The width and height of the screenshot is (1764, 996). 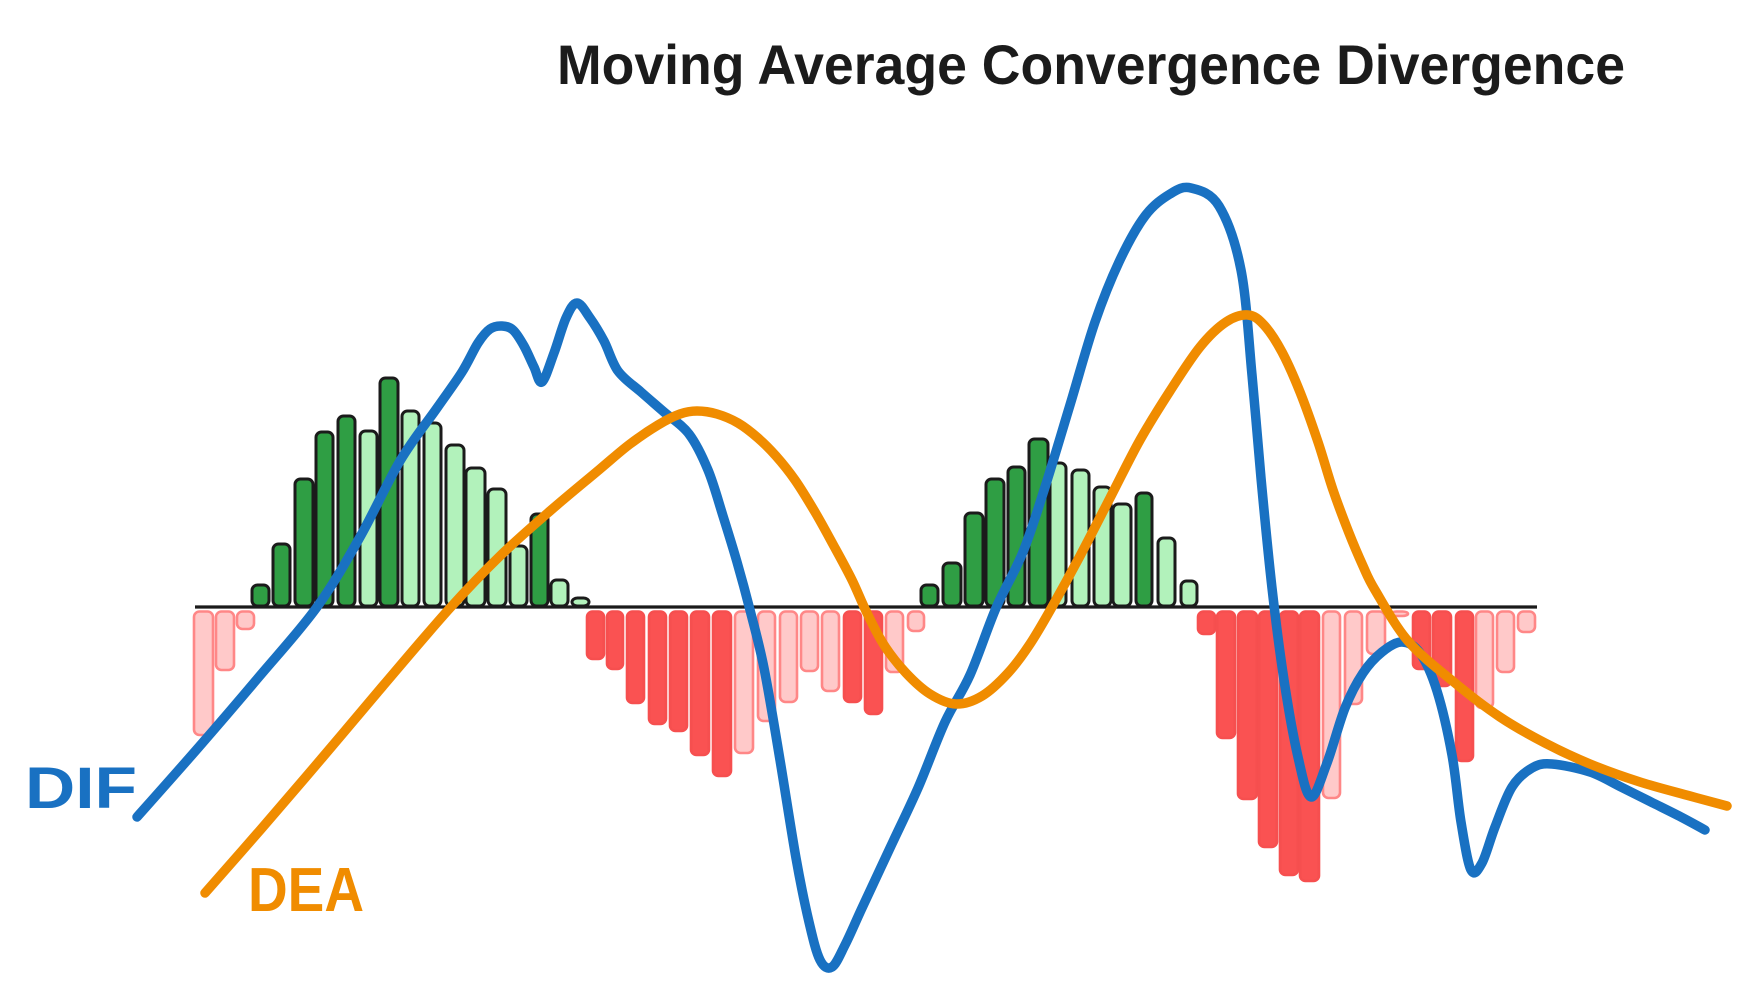 I want to click on svg-text:Moving Average Convergence Div: Moving Average Convergence Divergence, so click(x=1091, y=64).